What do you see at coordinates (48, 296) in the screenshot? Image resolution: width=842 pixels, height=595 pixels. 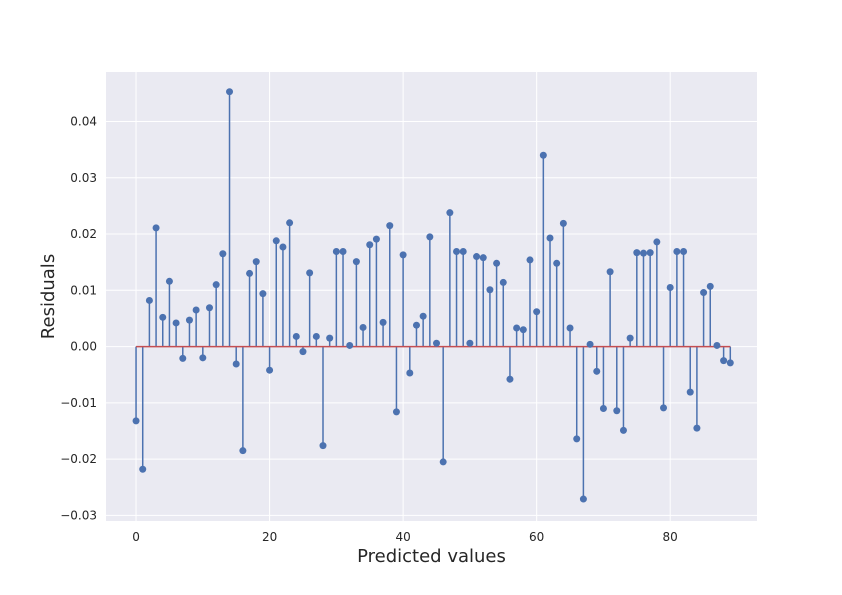 I see `y-axis-title: Residuals` at bounding box center [48, 296].